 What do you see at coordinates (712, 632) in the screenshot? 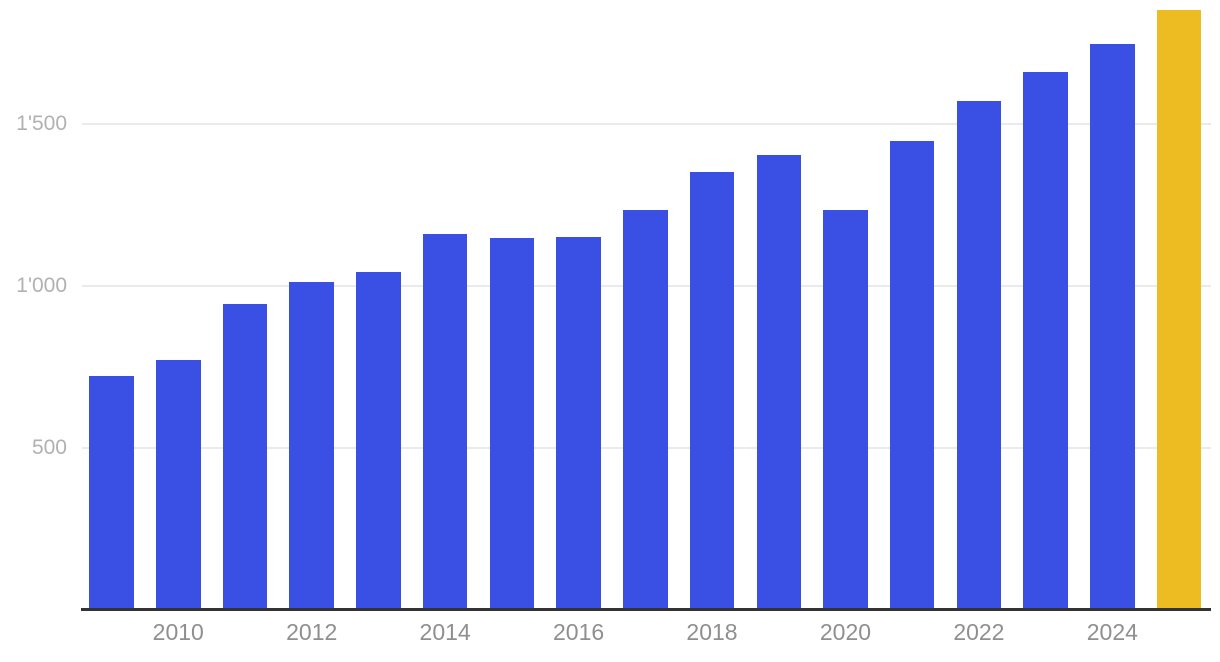
I see `x-axis-tick-label: 2018` at bounding box center [712, 632].